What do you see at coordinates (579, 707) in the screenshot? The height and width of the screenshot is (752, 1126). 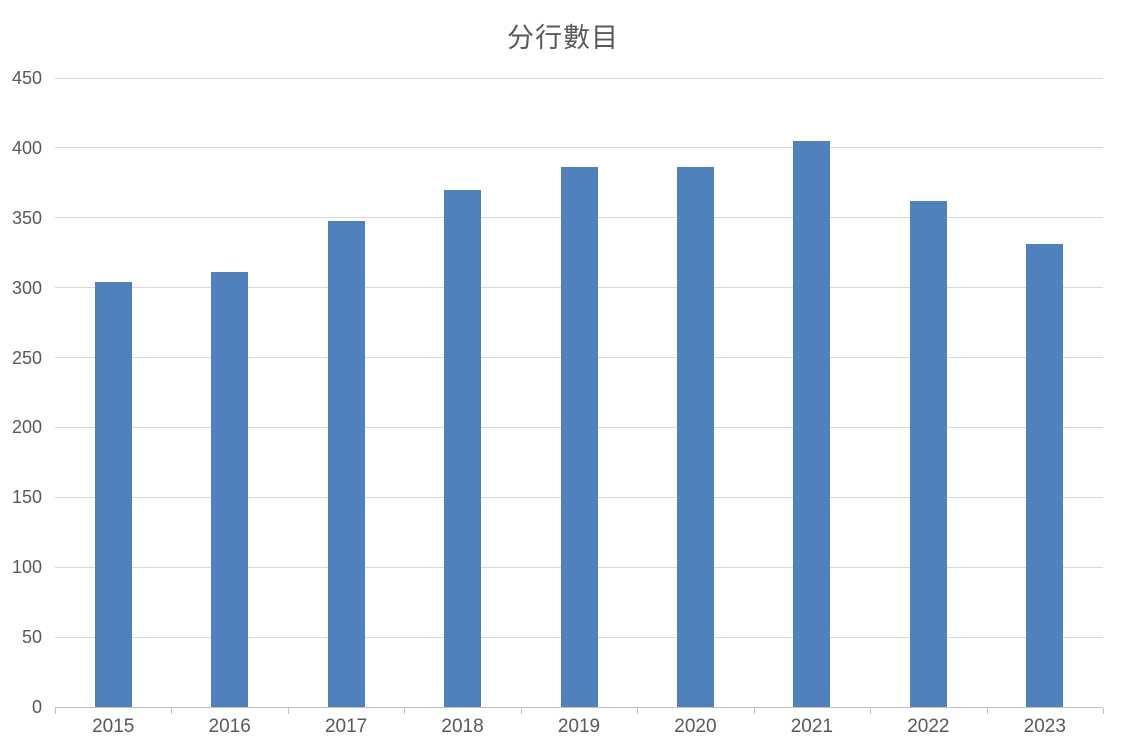 I see `x-axis-line` at bounding box center [579, 707].